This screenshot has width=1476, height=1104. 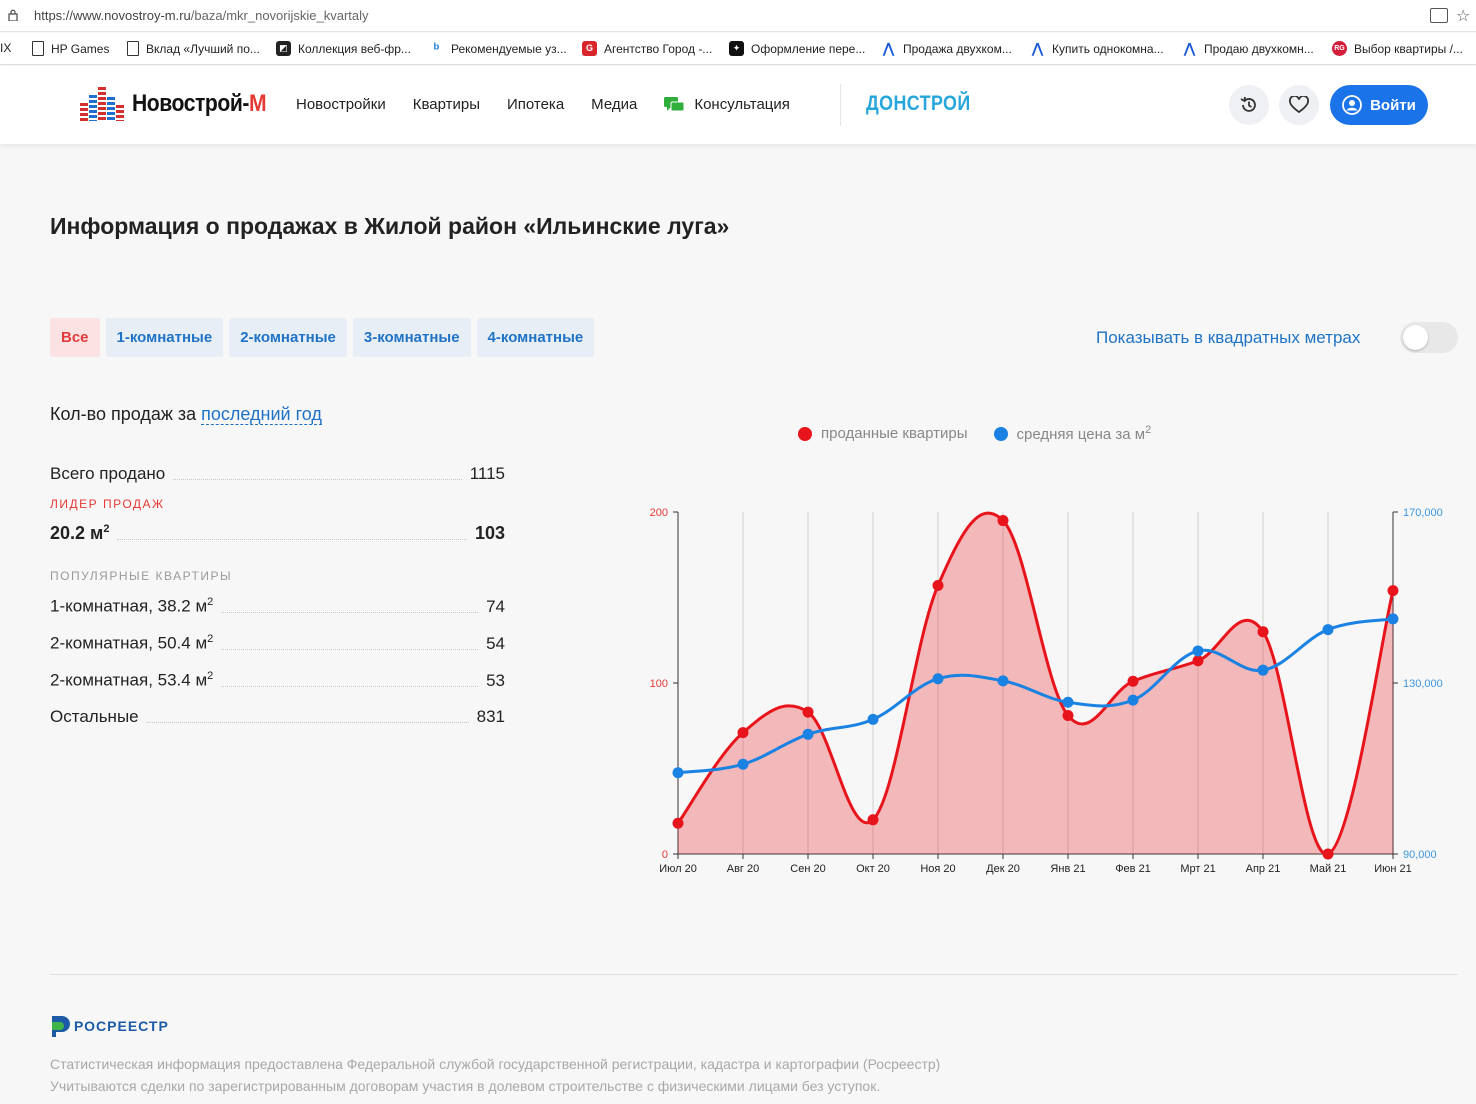 I want to click on legend-item-sold: проданные квартиры, so click(x=883, y=433).